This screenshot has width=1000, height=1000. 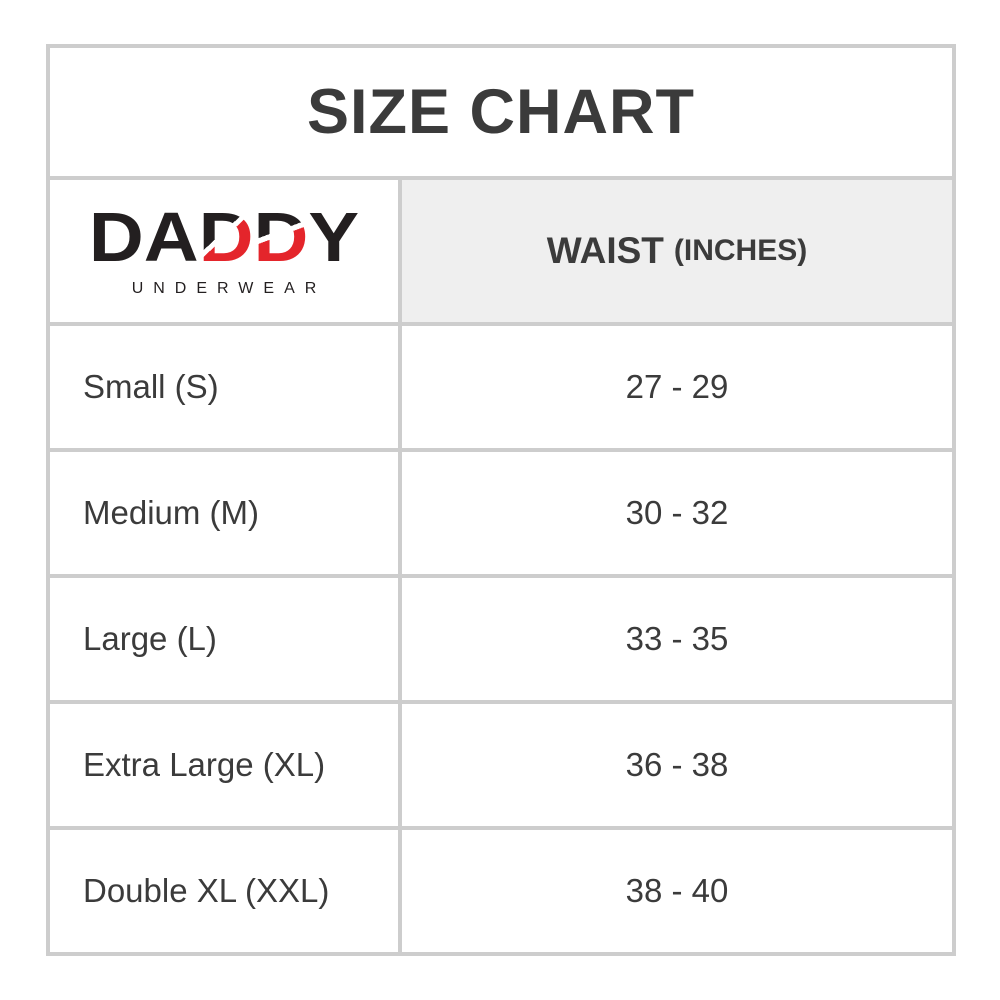 I want to click on chart-title: SIZE CHART, so click(x=501, y=112).